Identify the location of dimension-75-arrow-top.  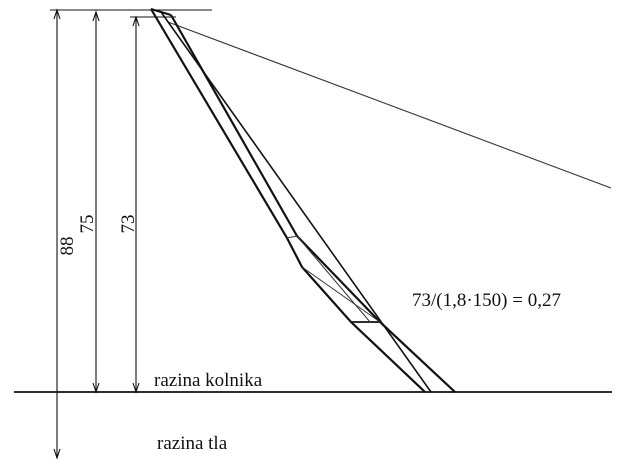
(96, 16).